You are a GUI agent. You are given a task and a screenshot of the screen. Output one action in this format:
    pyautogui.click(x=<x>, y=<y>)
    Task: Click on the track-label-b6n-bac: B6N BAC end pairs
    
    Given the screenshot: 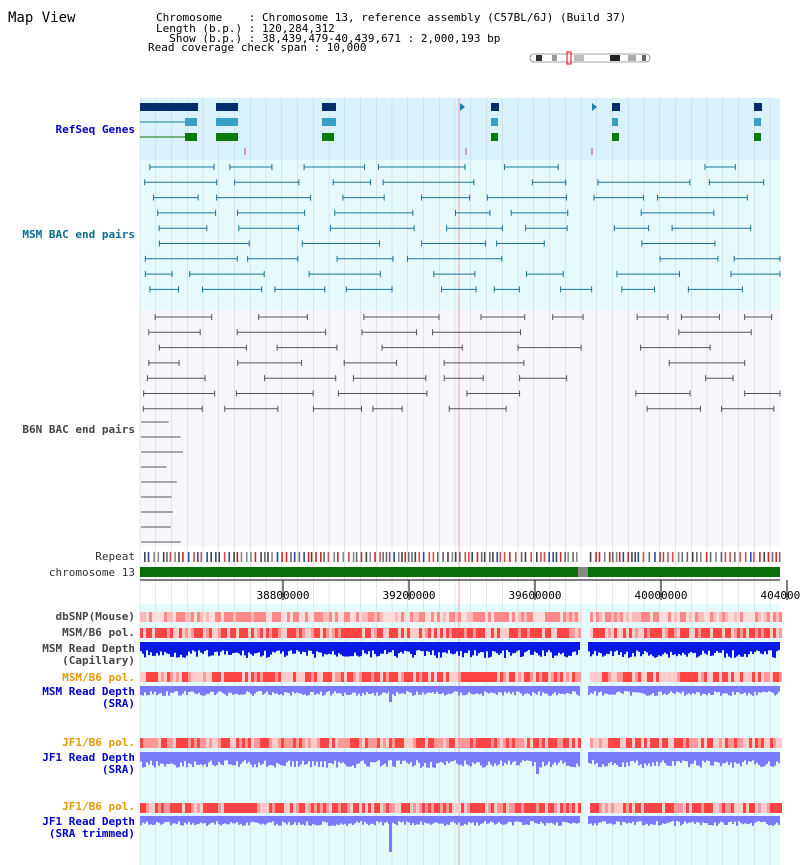 What is the action you would take?
    pyautogui.click(x=78, y=429)
    